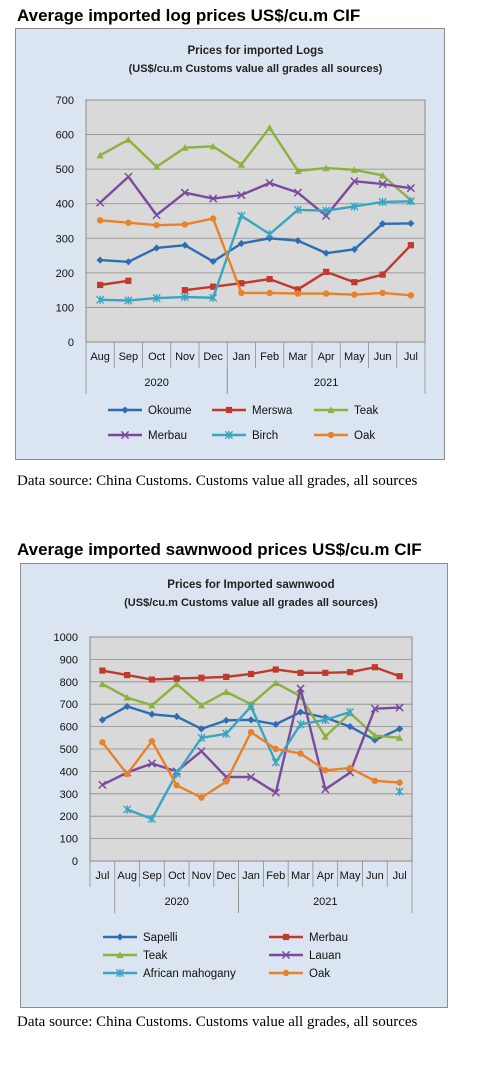  What do you see at coordinates (255, 242) in the screenshot?
I see `logs-series-okoume-line` at bounding box center [255, 242].